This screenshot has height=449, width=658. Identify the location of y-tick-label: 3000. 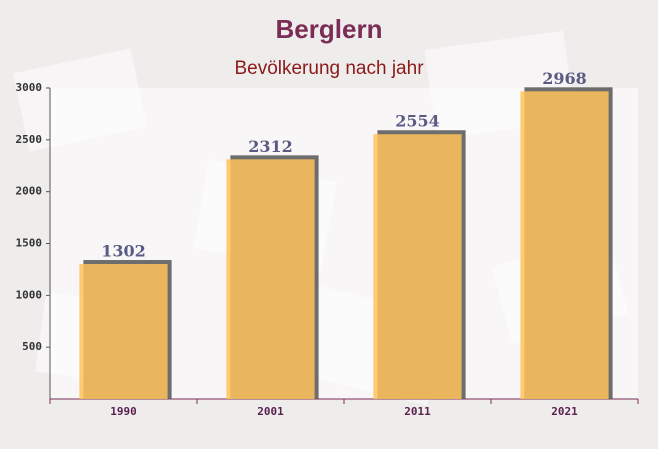
(29, 87).